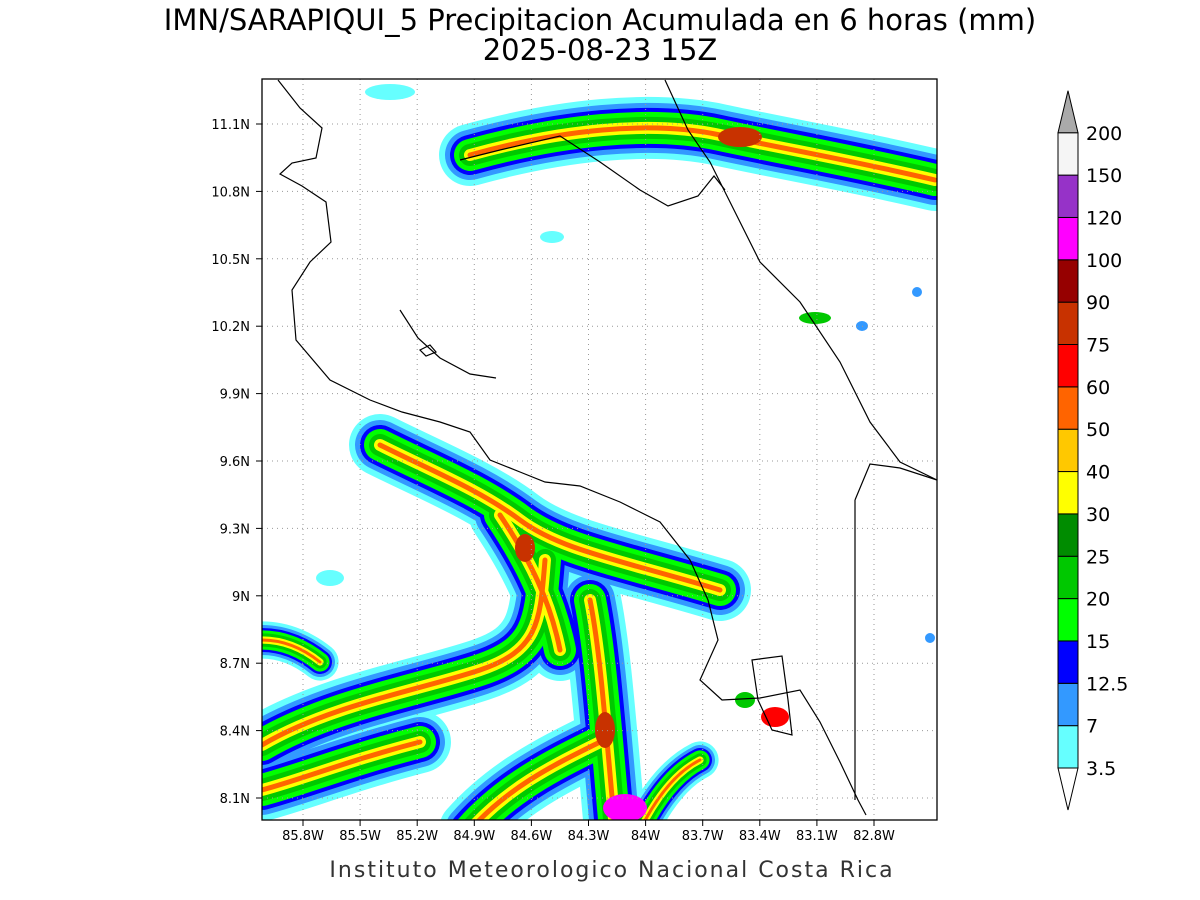  Describe the element at coordinates (1068, 112) in the screenshot. I see `colorbar-over` at that location.